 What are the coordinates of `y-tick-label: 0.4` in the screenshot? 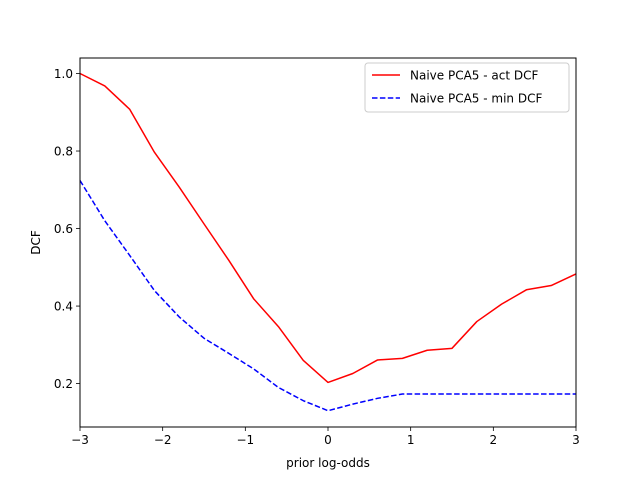 It's located at (63, 307).